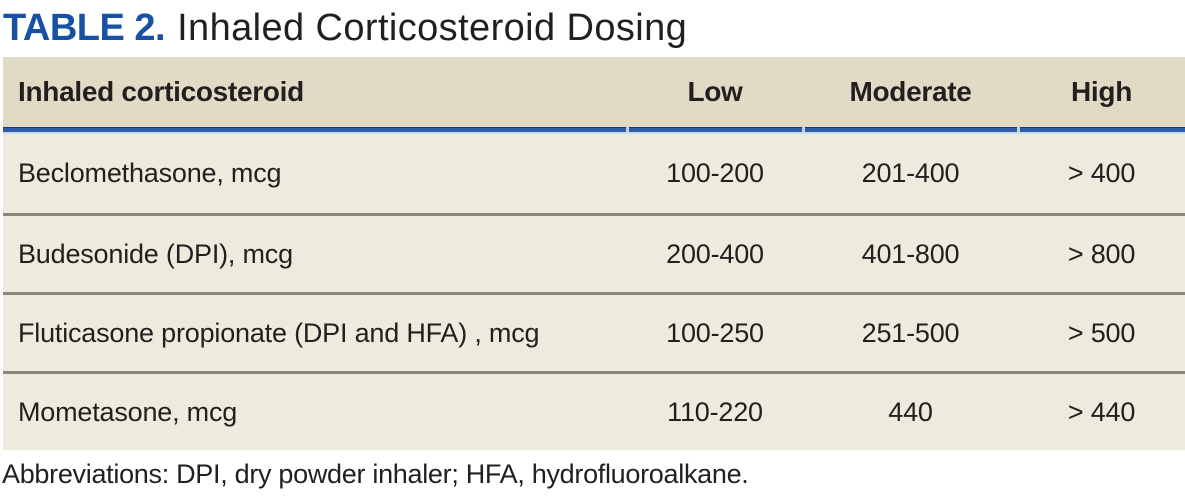 Image resolution: width=1185 pixels, height=497 pixels. I want to click on low-dose-cell: 100-250, so click(715, 332).